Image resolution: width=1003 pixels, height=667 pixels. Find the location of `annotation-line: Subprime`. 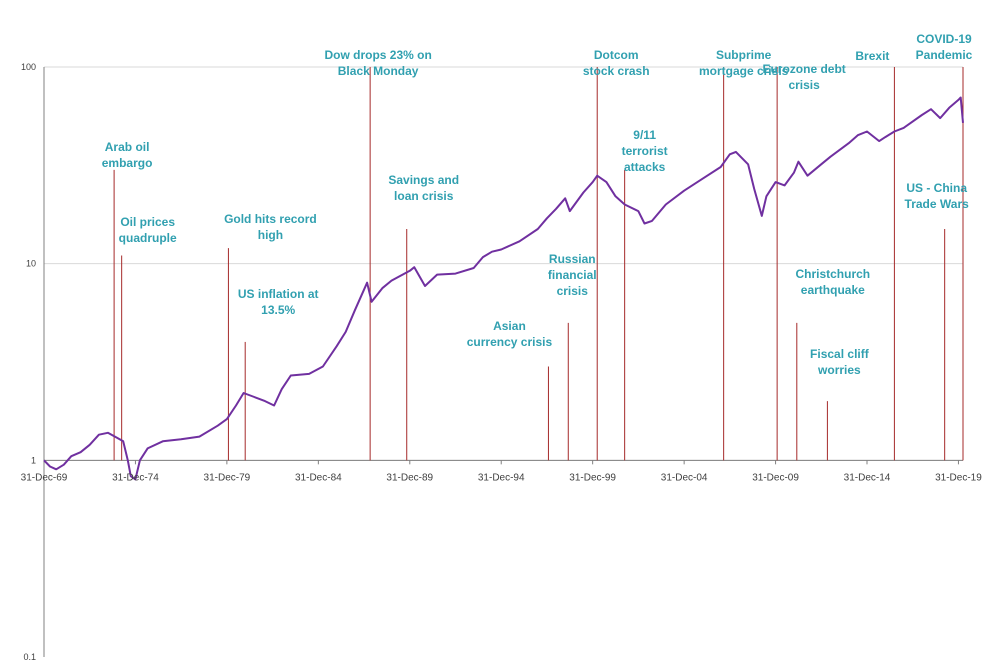

annotation-line: Subprime is located at coordinates (744, 55).